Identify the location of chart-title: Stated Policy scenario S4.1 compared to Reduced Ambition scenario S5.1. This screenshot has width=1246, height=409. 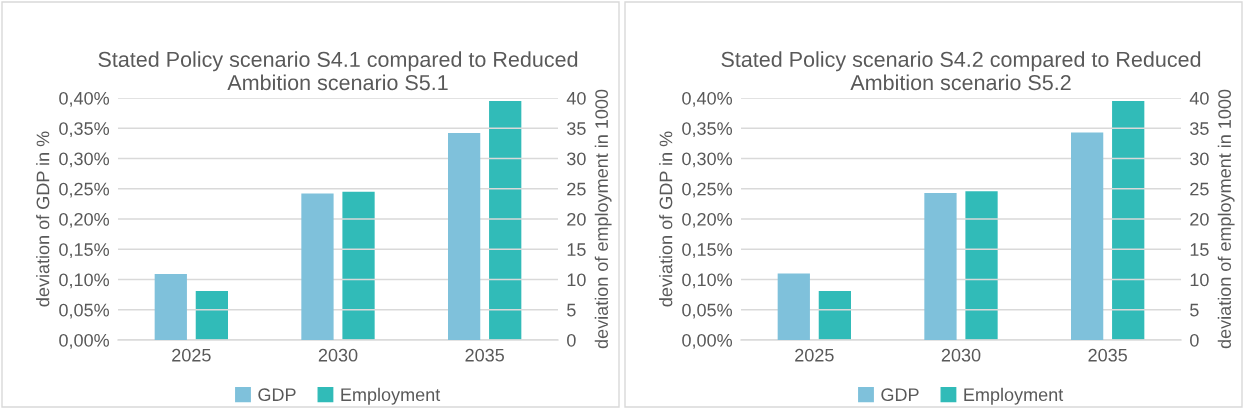
(338, 71).